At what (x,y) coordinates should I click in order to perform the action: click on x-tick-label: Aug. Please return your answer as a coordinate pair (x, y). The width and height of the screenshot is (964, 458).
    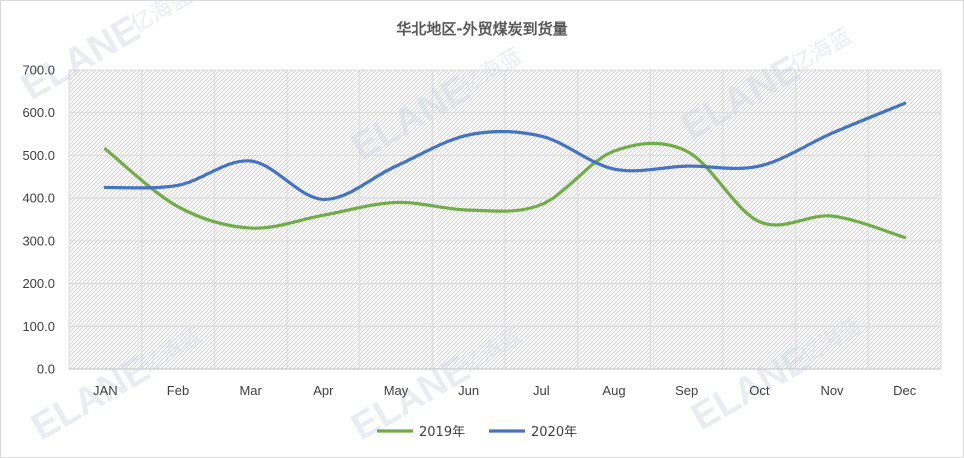
    Looking at the image, I should click on (613, 390).